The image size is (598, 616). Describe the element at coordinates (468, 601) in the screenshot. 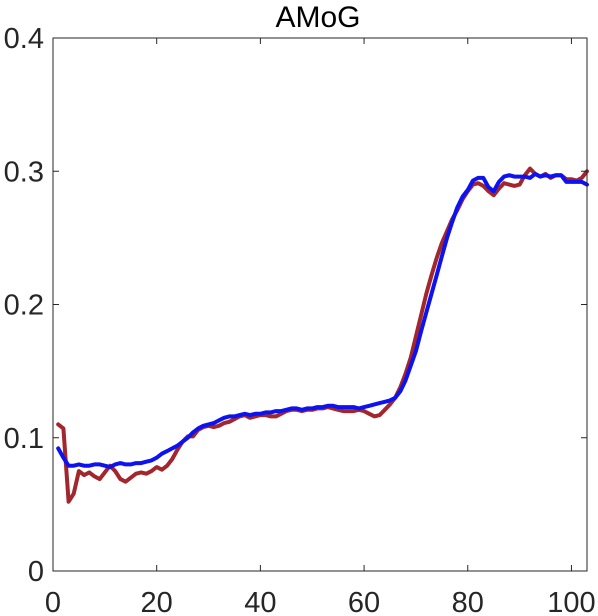

I see `x-tick-label: 80` at that location.